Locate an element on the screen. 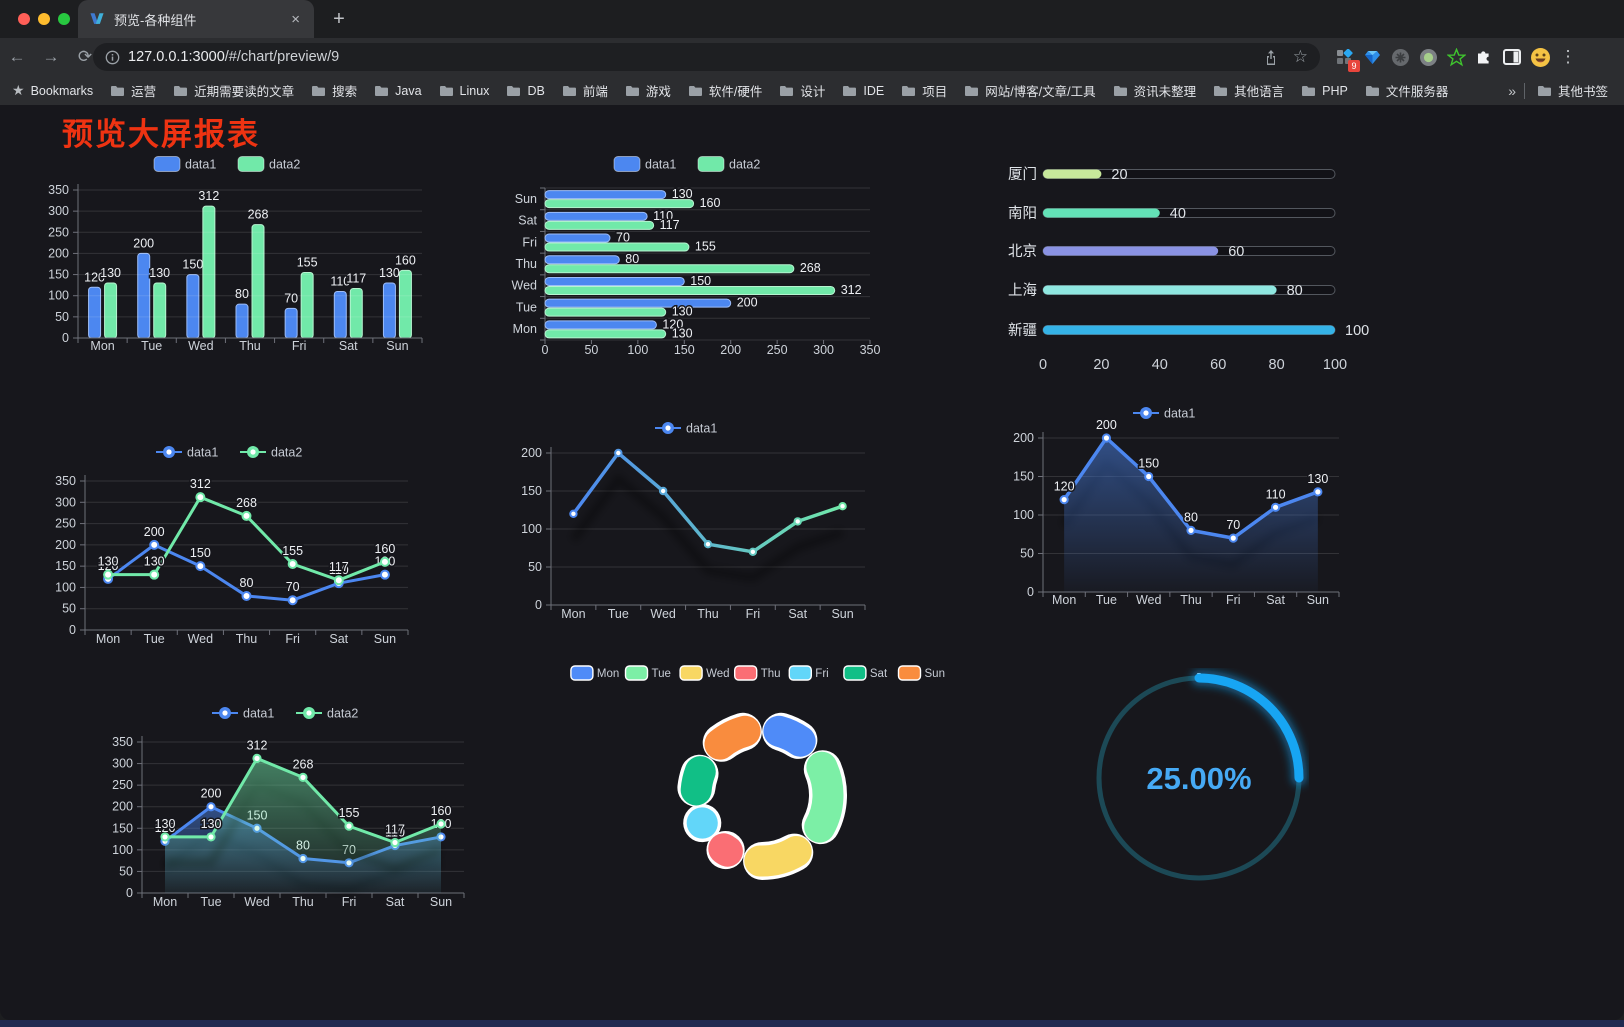 The width and height of the screenshot is (1624, 1027). bookmark-item: Java is located at coordinates (398, 91).